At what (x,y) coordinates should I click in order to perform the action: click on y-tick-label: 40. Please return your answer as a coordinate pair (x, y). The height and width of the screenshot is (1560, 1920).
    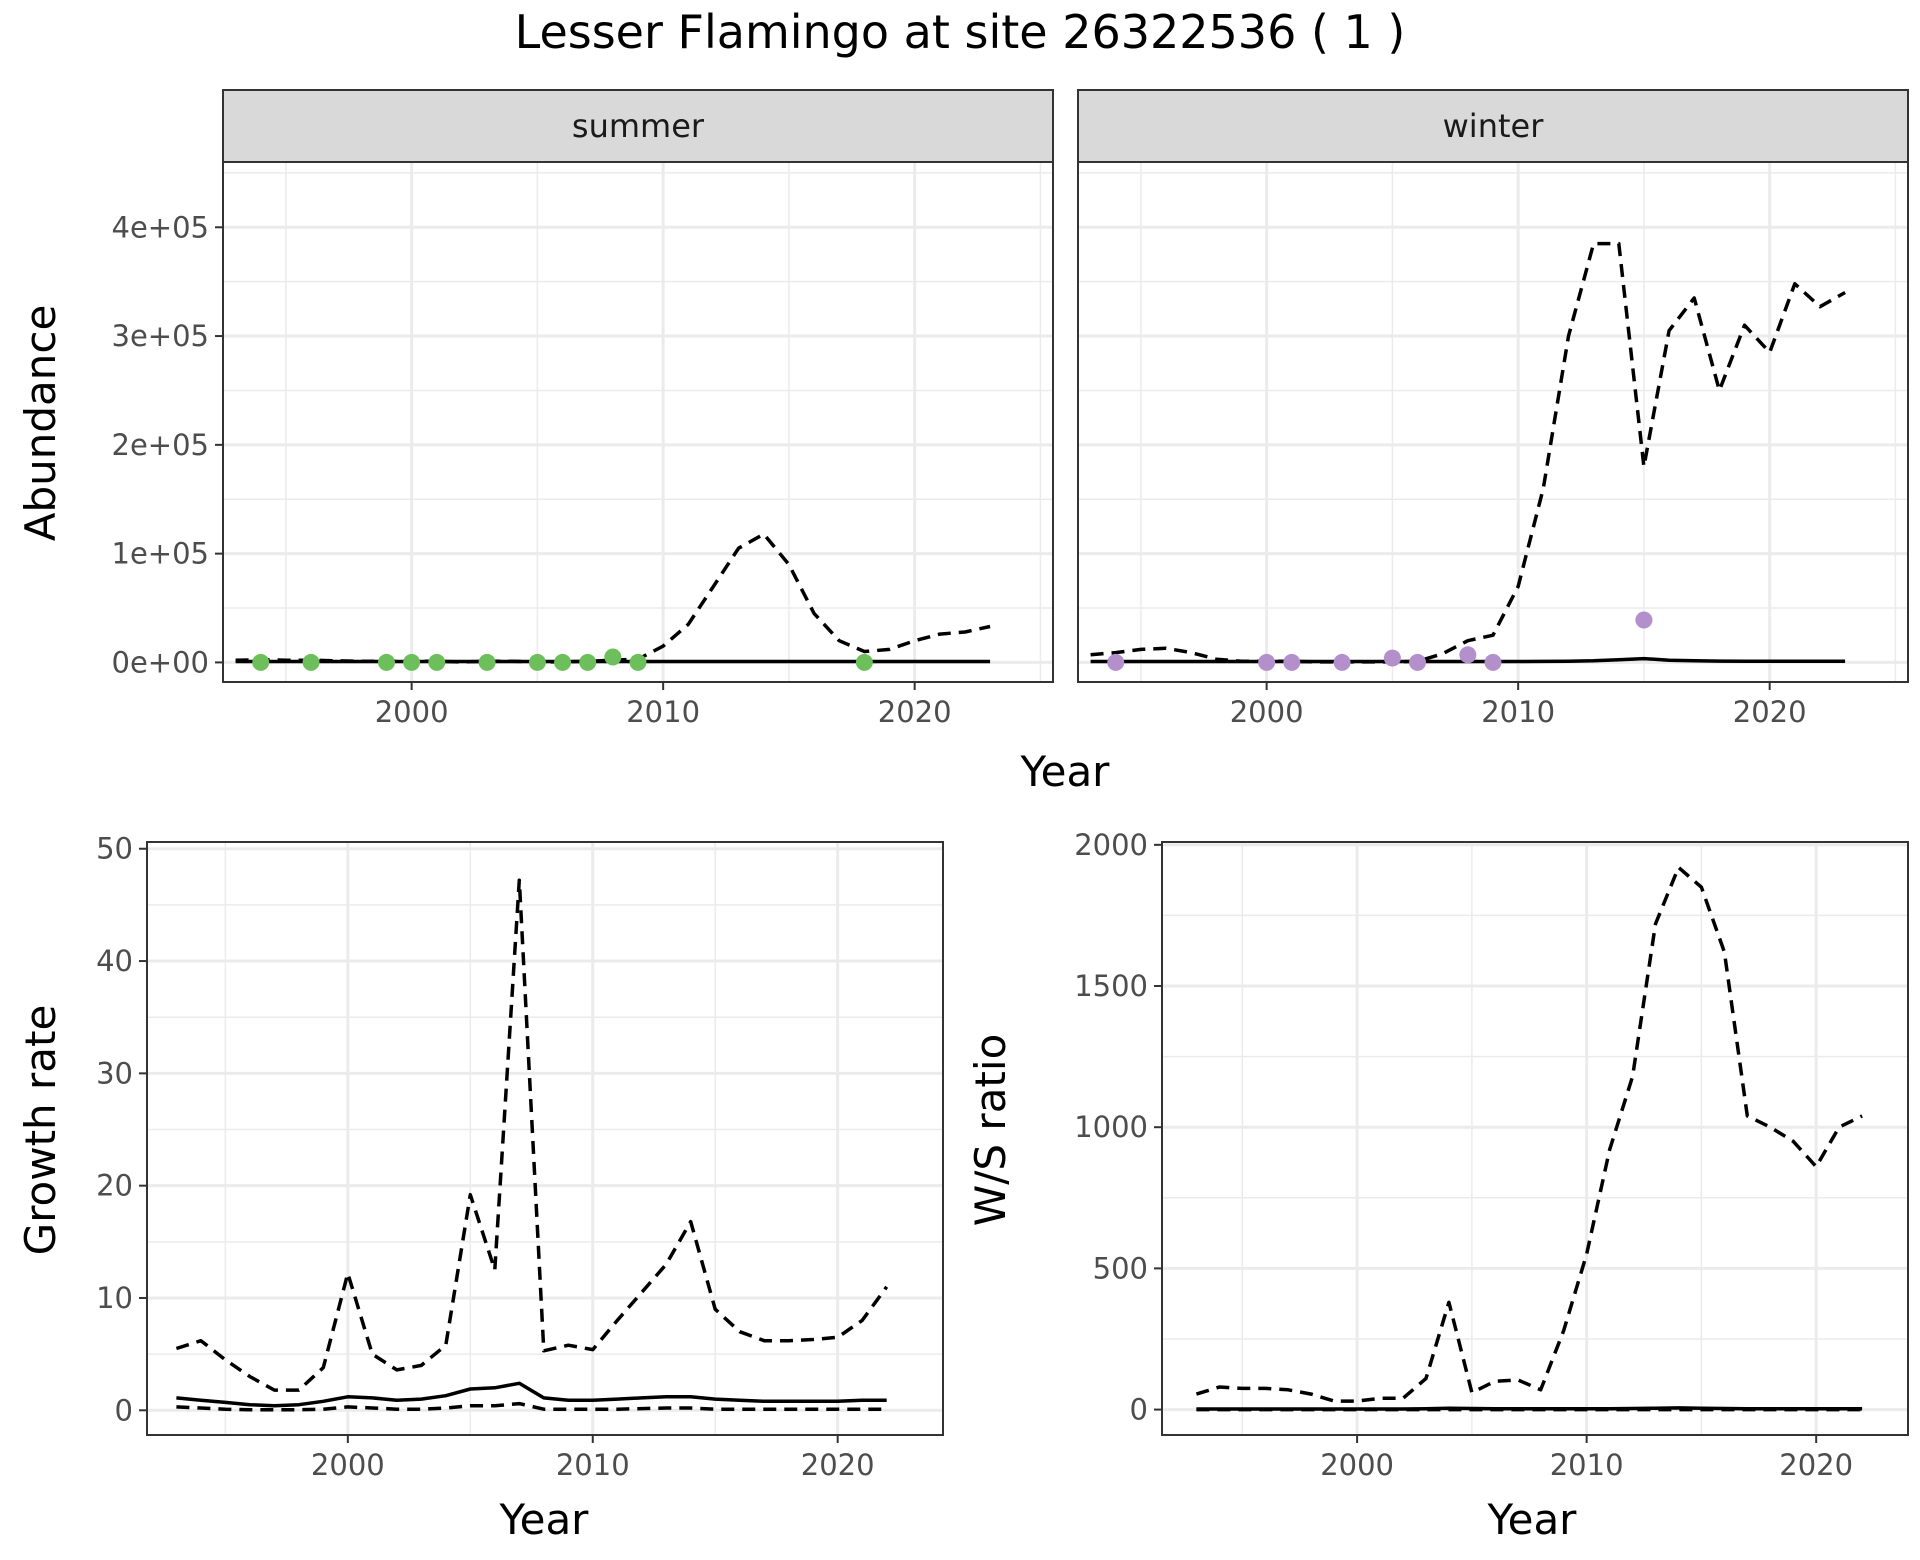
    Looking at the image, I should click on (114, 961).